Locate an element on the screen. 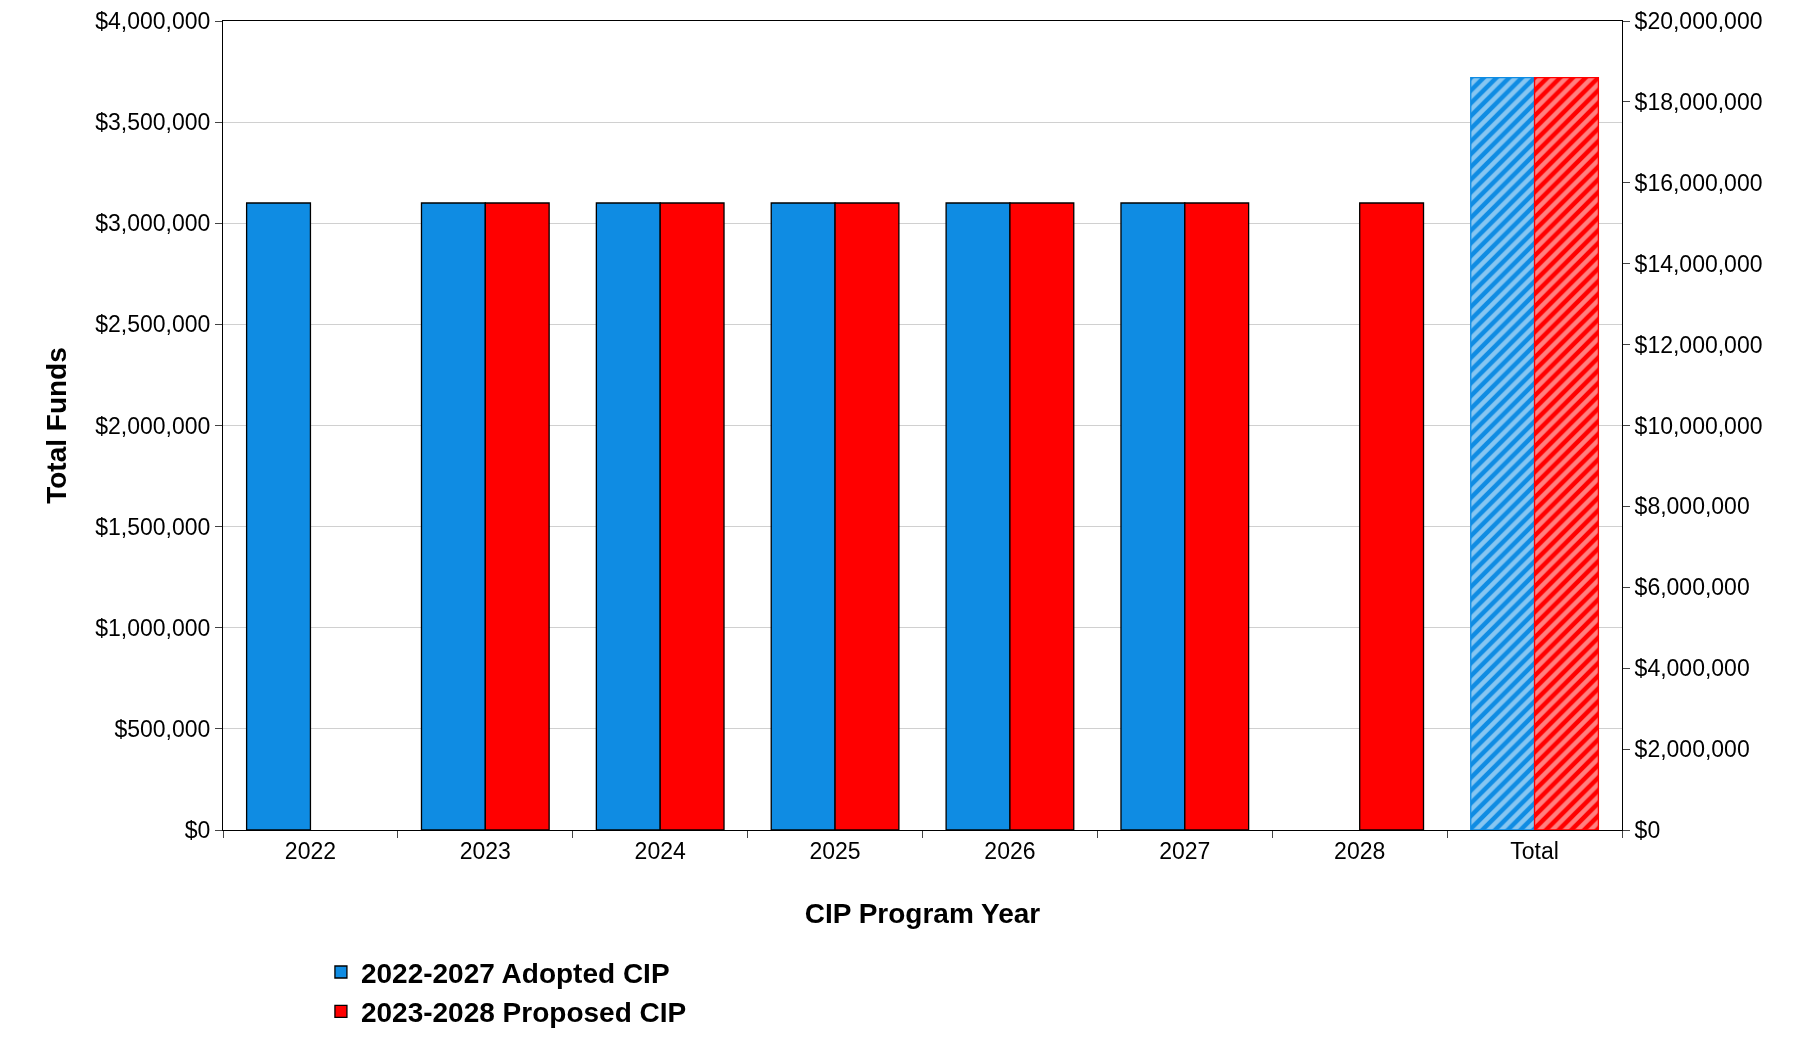 This screenshot has width=1814, height=1048. y2-tick-label: $12,000,000 is located at coordinates (1698, 344).